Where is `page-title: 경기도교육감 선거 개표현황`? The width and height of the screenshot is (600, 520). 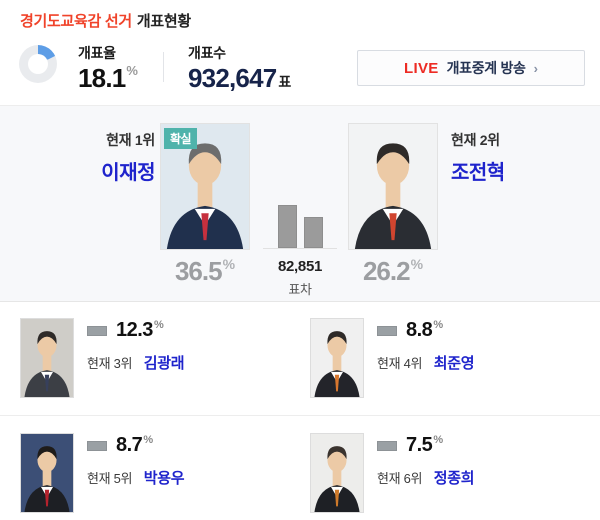 page-title: 경기도교육감 선거 개표현황 is located at coordinates (105, 20).